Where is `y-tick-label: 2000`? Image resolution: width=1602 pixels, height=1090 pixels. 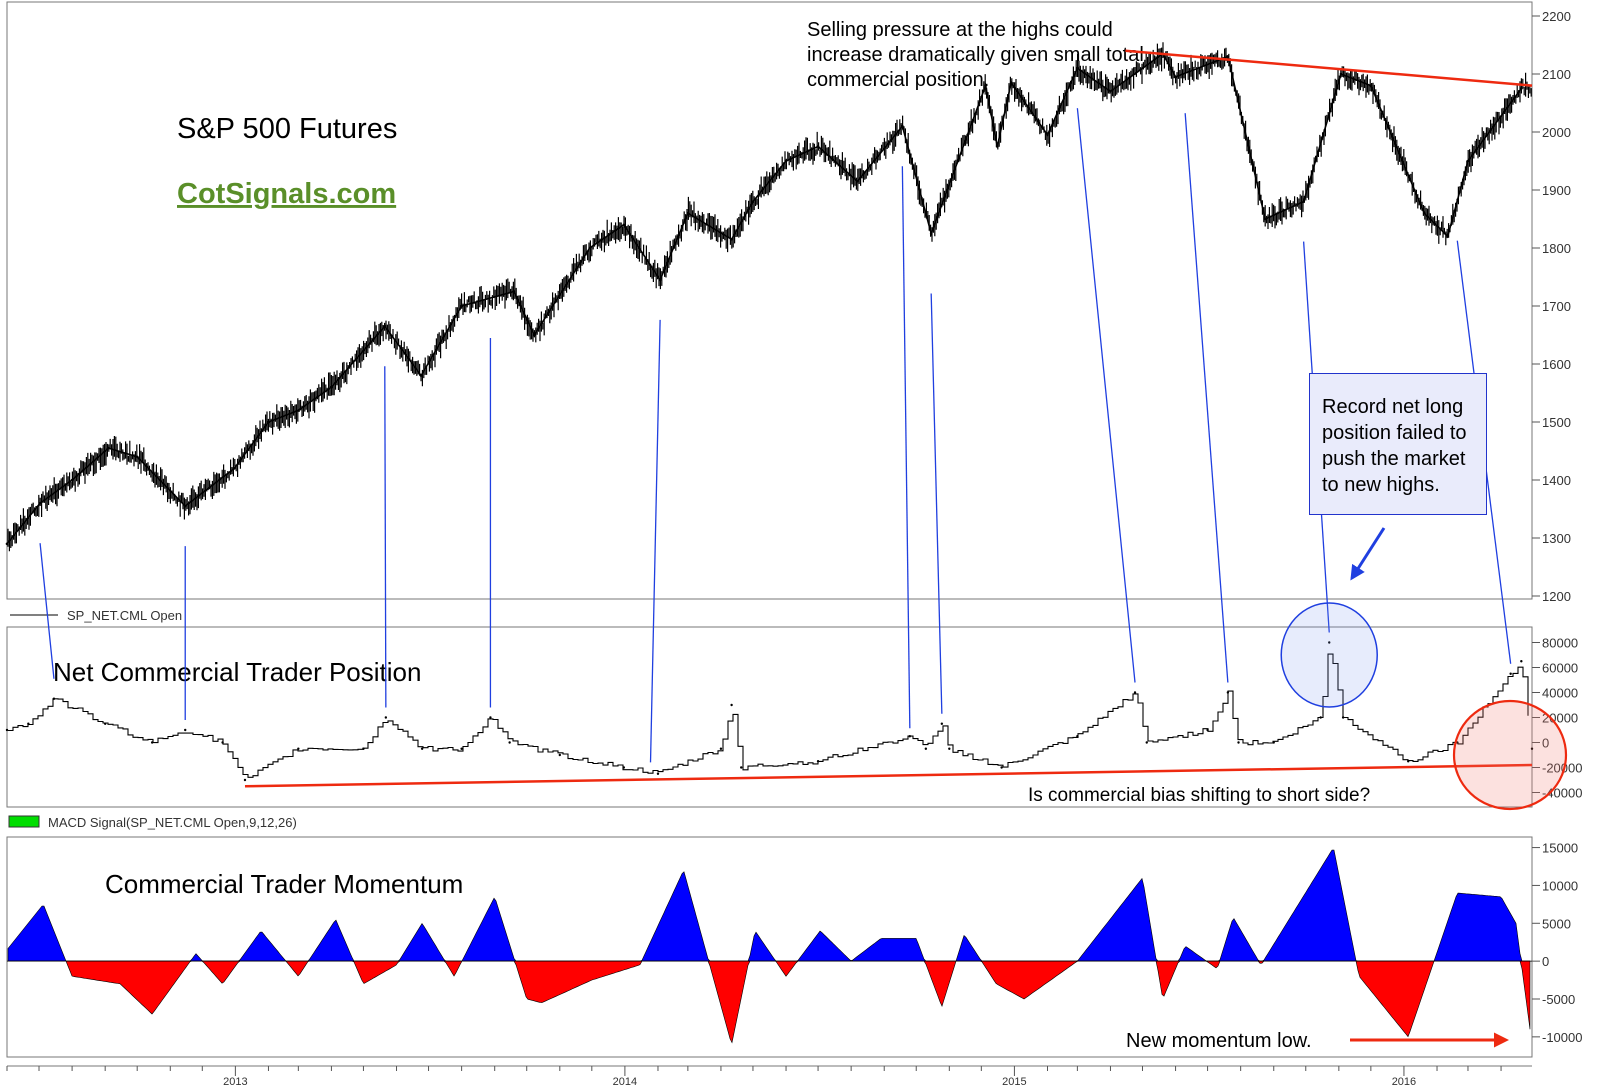
y-tick-label: 2000 is located at coordinates (1556, 132).